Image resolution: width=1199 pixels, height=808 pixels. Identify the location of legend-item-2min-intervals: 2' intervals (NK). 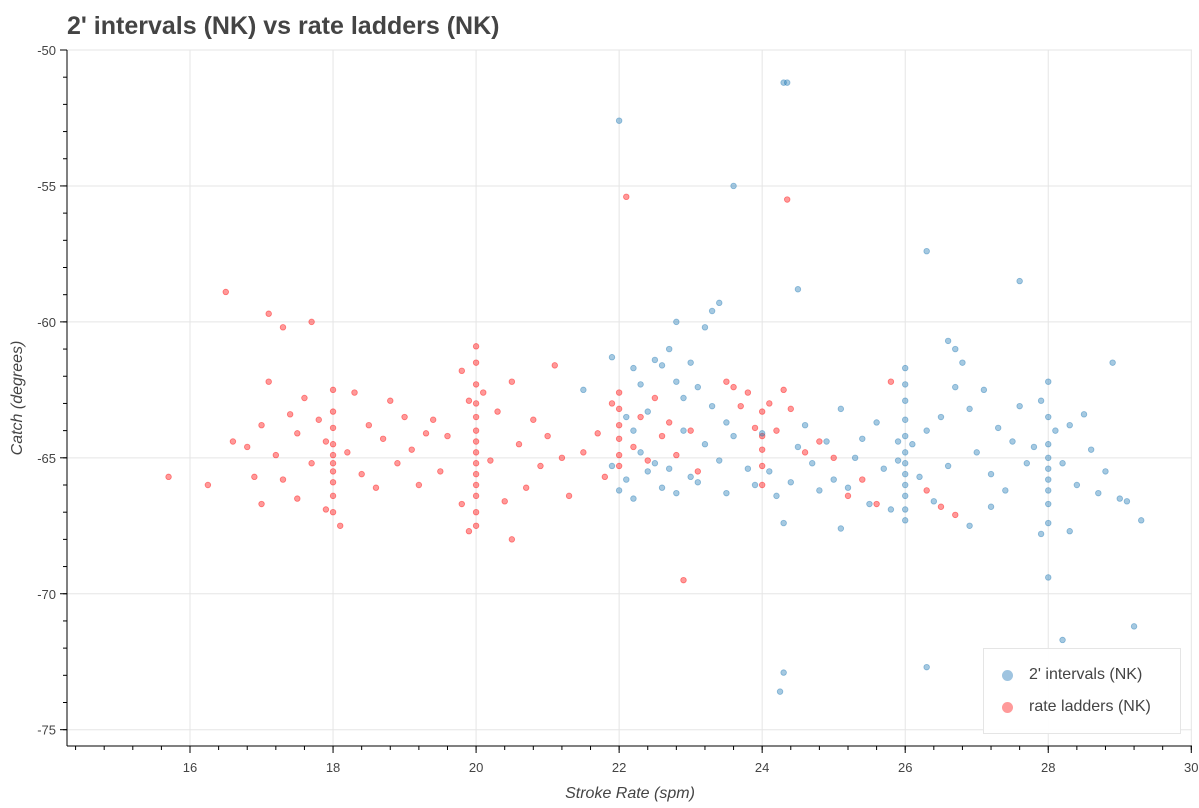
(1072, 675).